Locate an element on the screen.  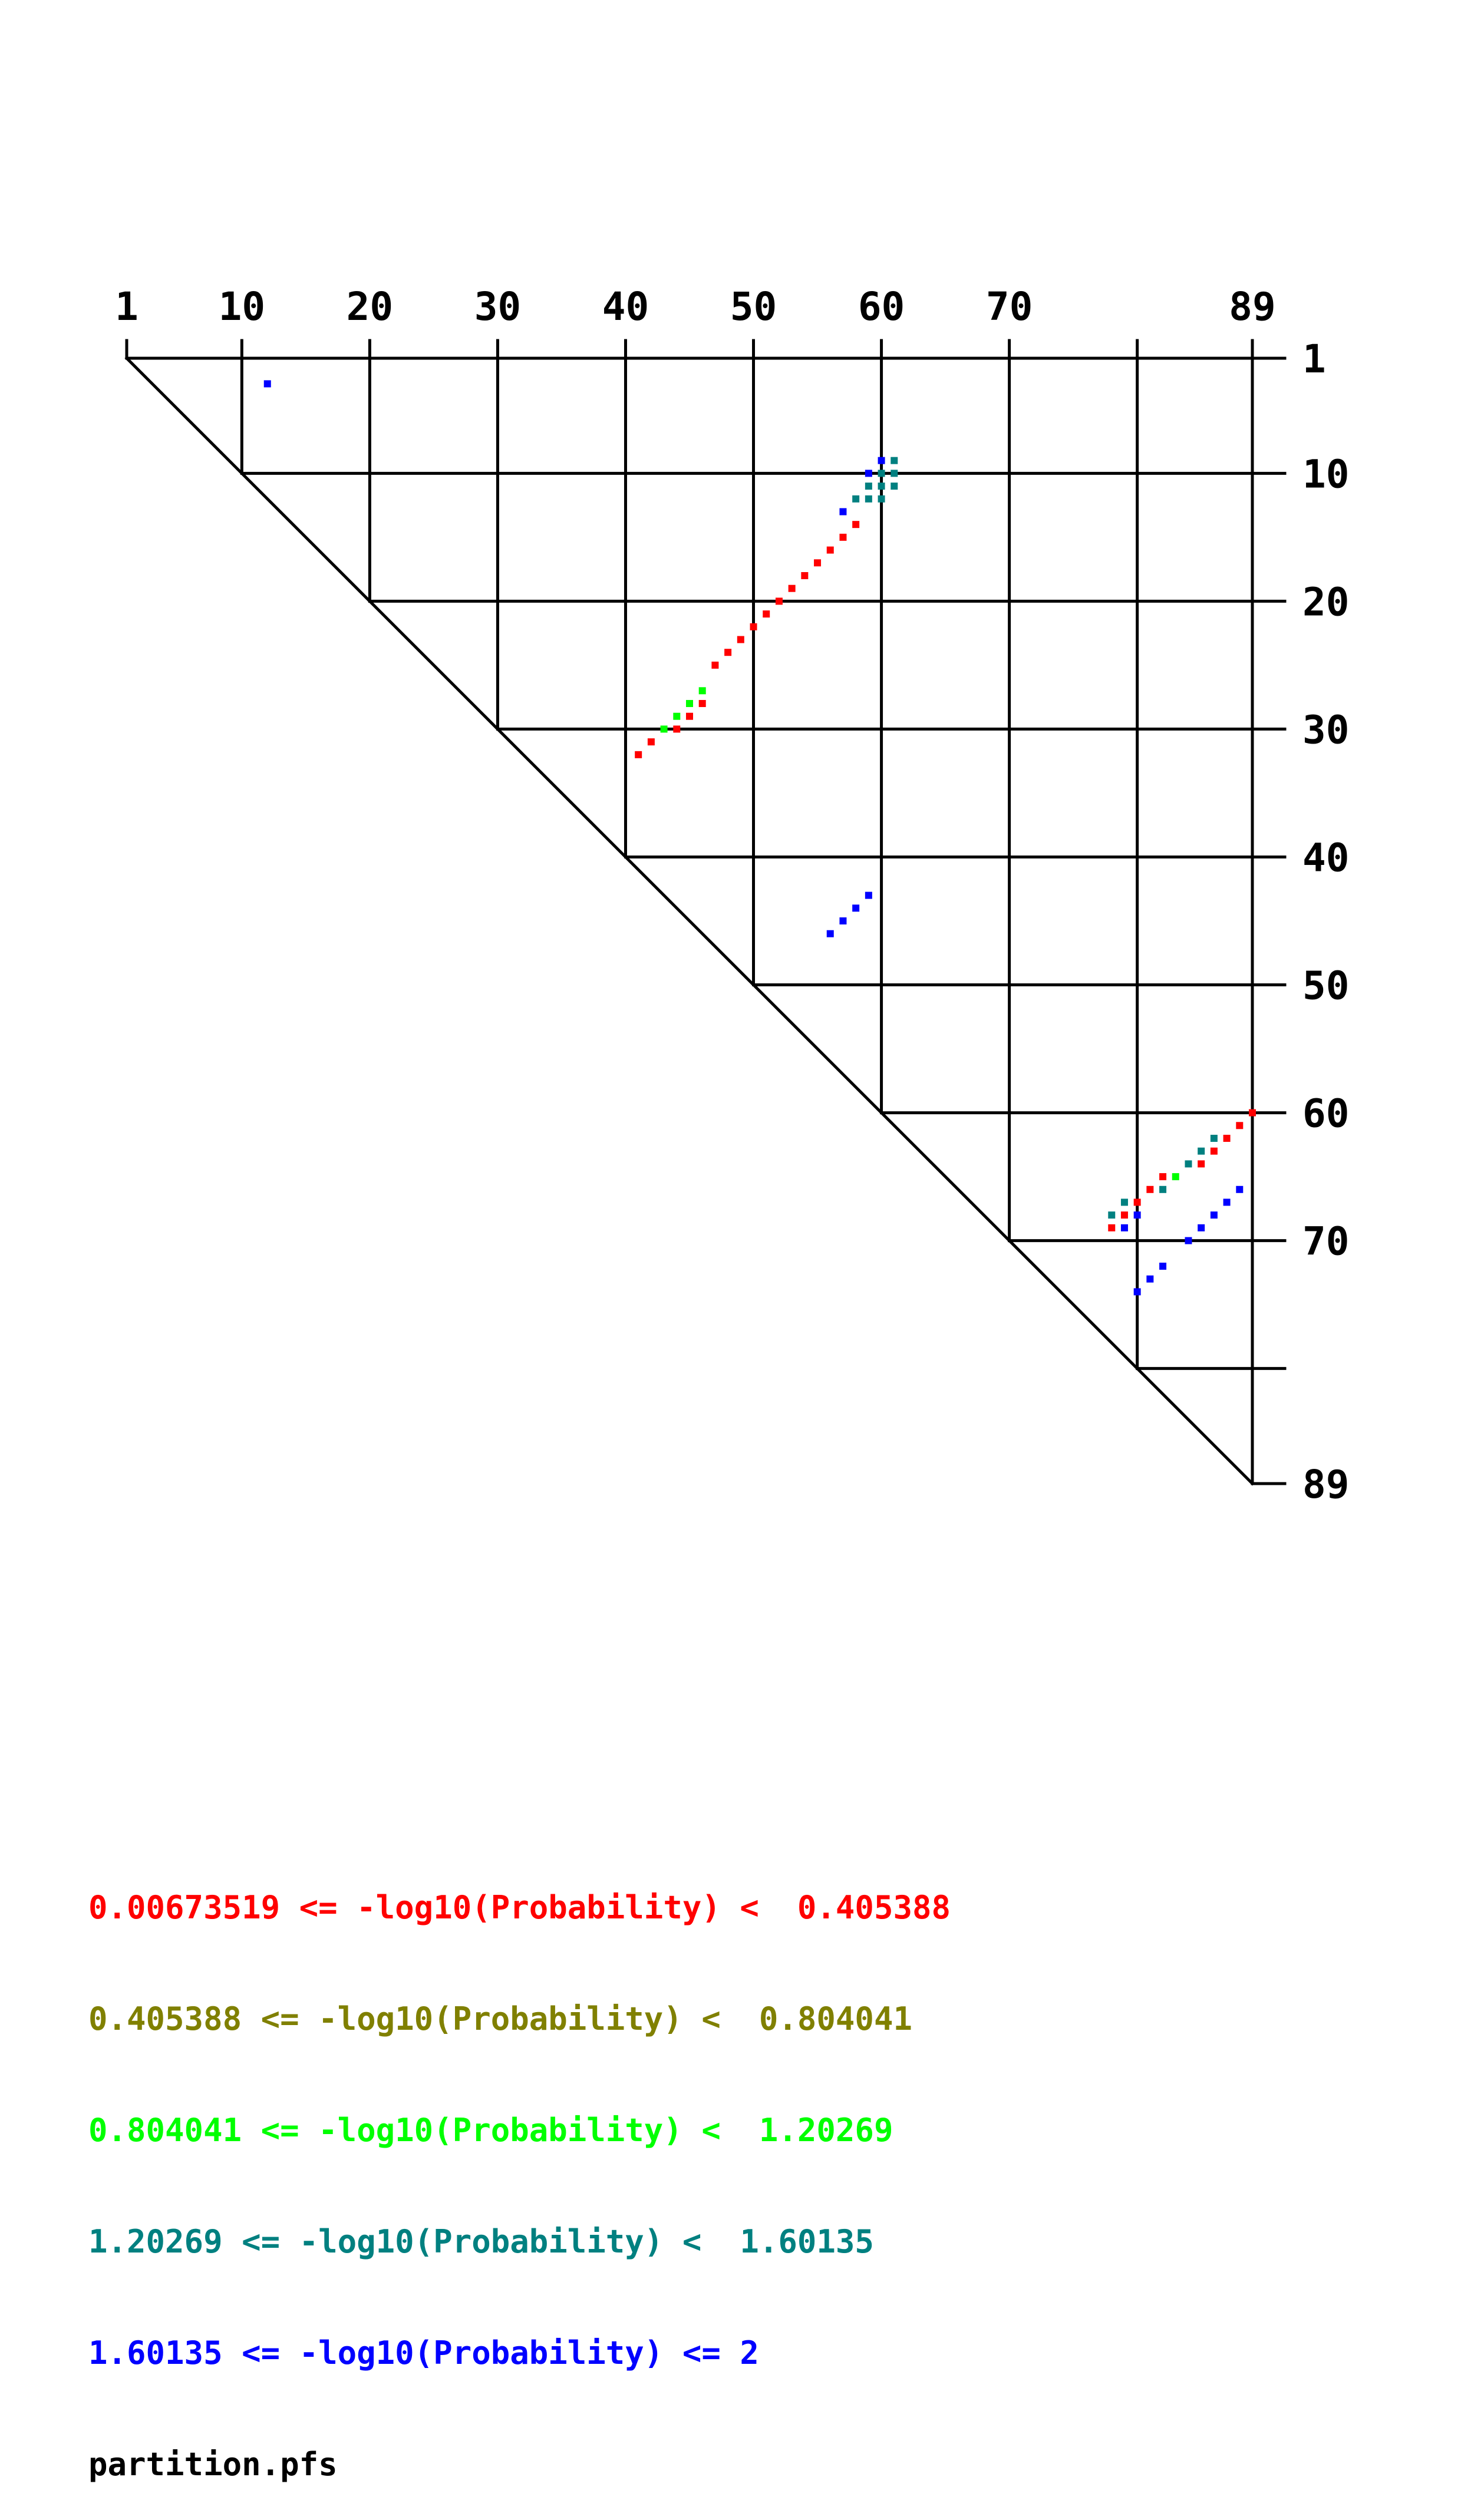
top-tick-label: 89 is located at coordinates (1252, 306).